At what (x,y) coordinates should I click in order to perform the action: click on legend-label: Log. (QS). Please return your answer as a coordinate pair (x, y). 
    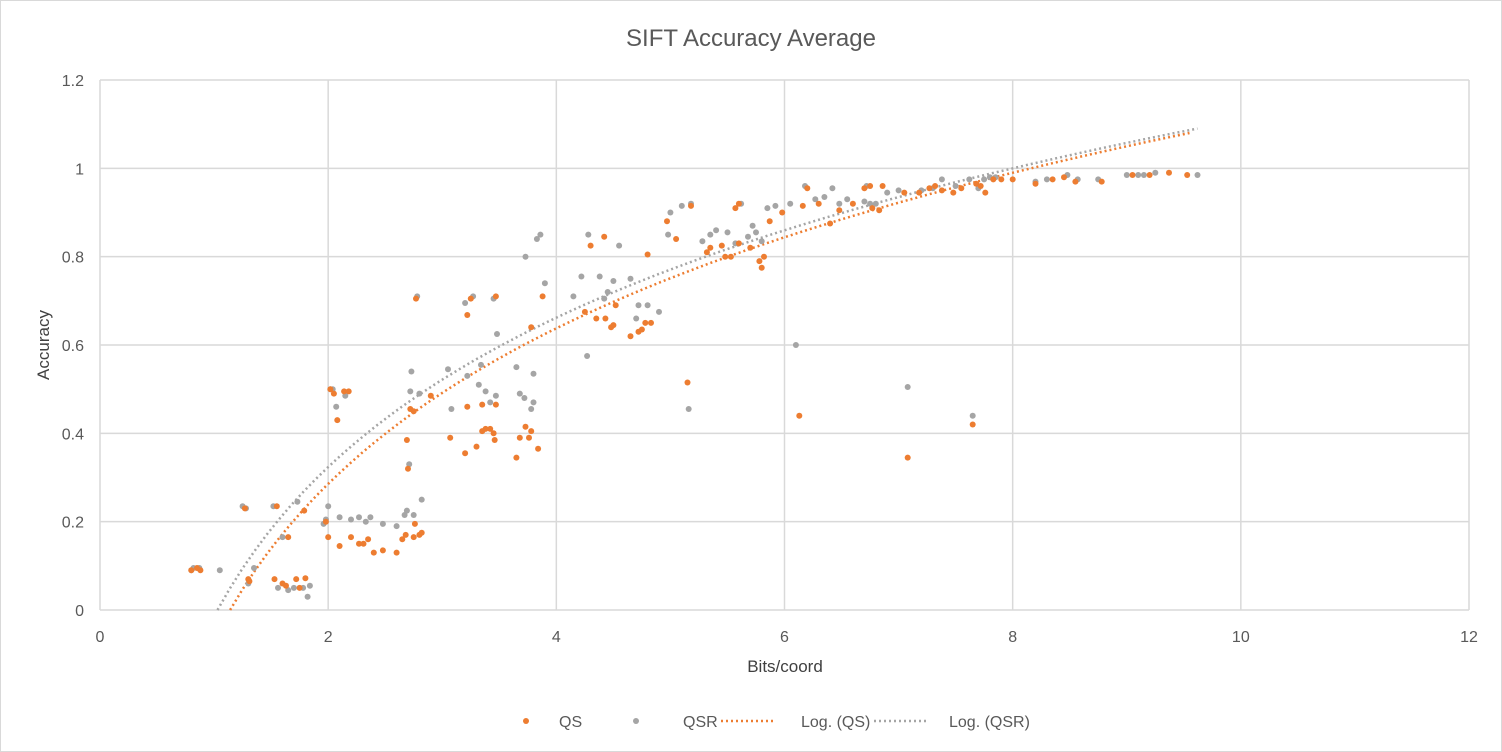
    Looking at the image, I should click on (835, 722).